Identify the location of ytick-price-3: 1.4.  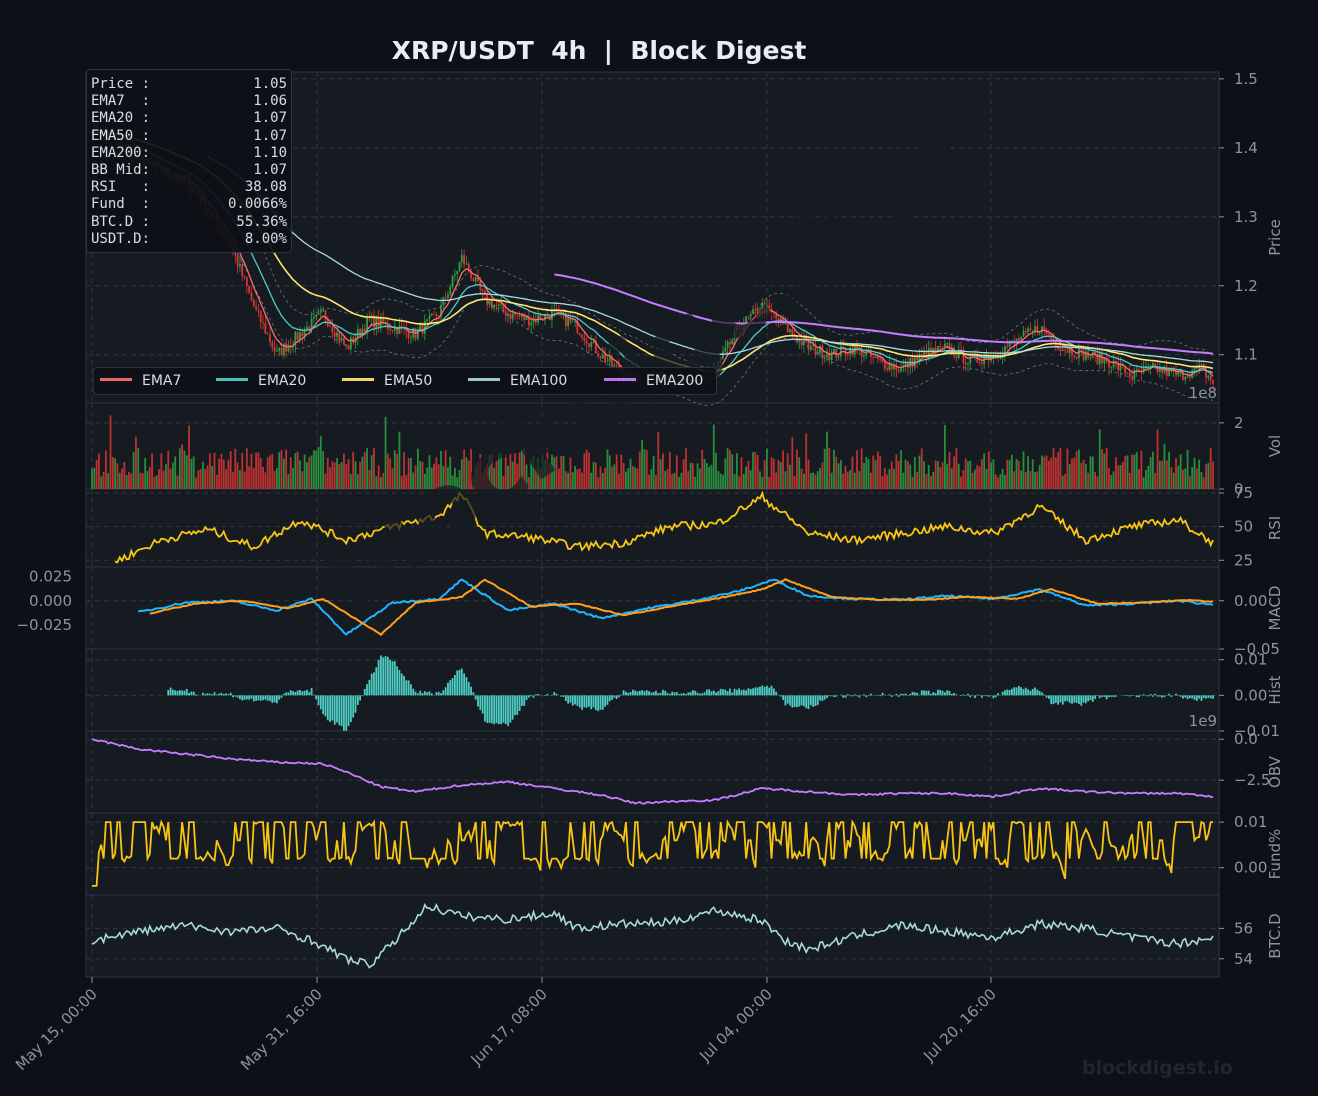
(1246, 148).